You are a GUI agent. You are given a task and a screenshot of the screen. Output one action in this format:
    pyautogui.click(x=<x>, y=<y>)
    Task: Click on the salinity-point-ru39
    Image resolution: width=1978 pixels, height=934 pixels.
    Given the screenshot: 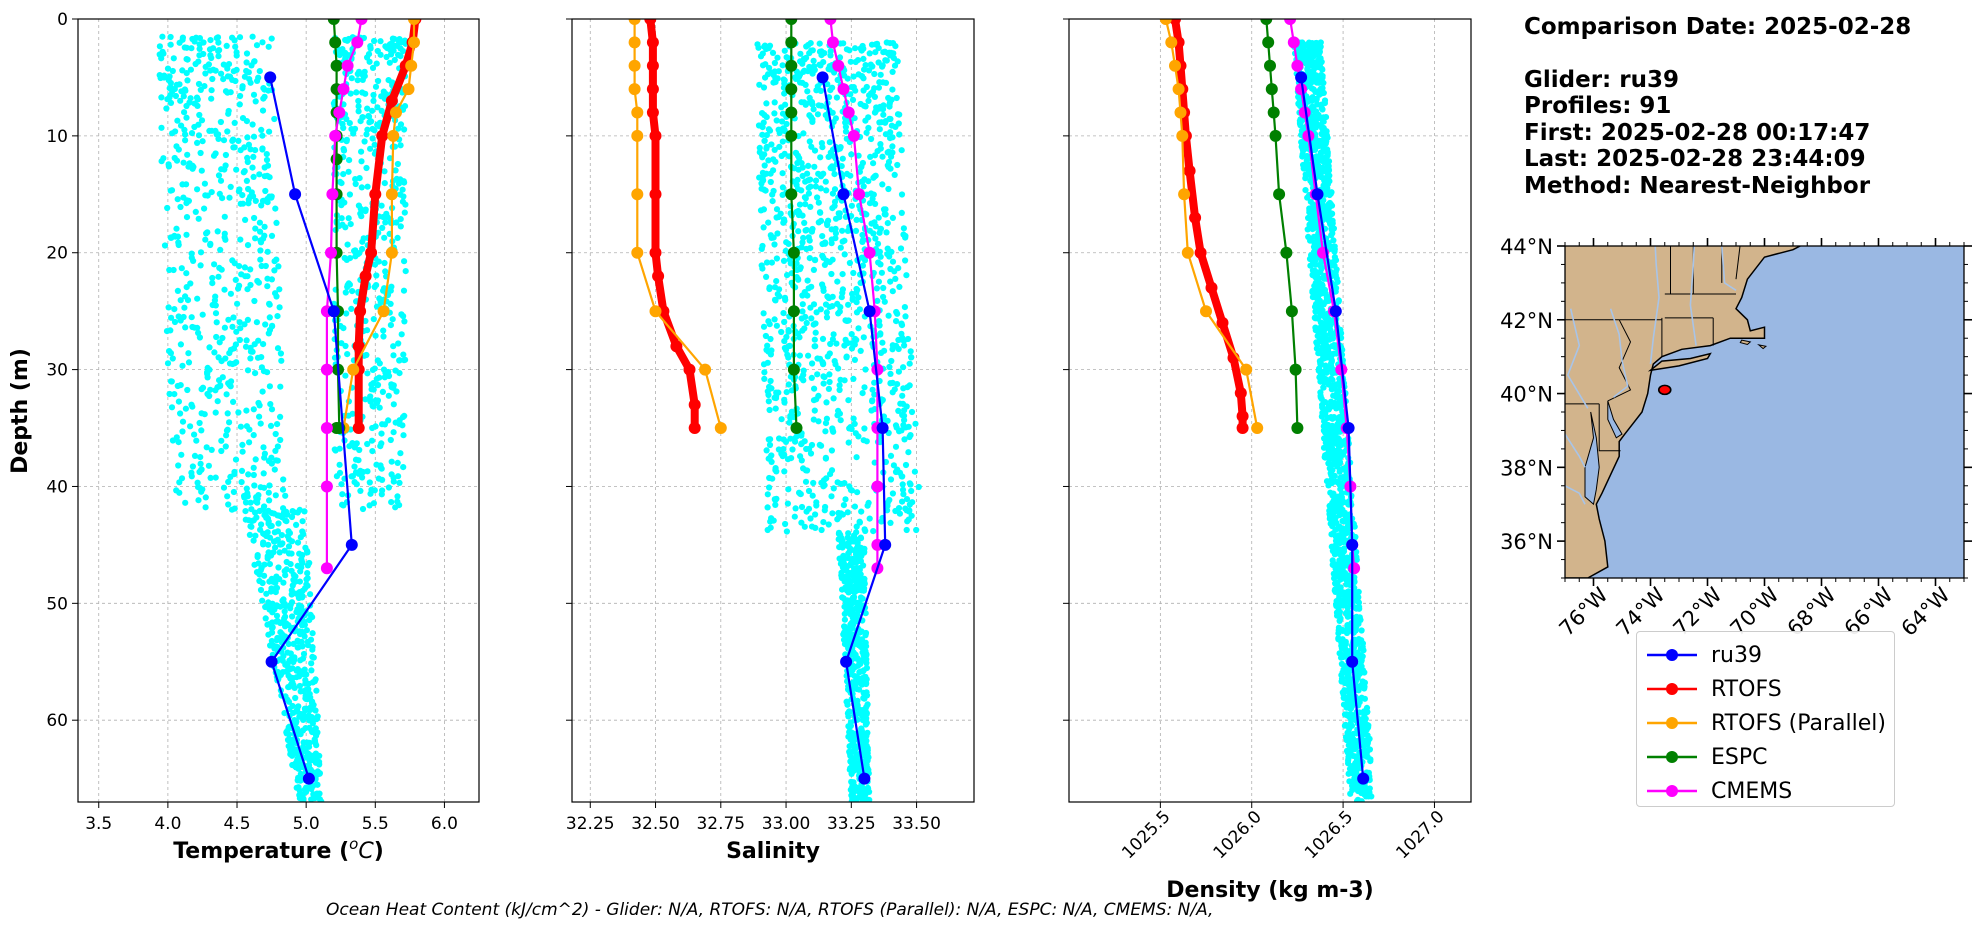 What is the action you would take?
    pyautogui.click(x=843, y=194)
    